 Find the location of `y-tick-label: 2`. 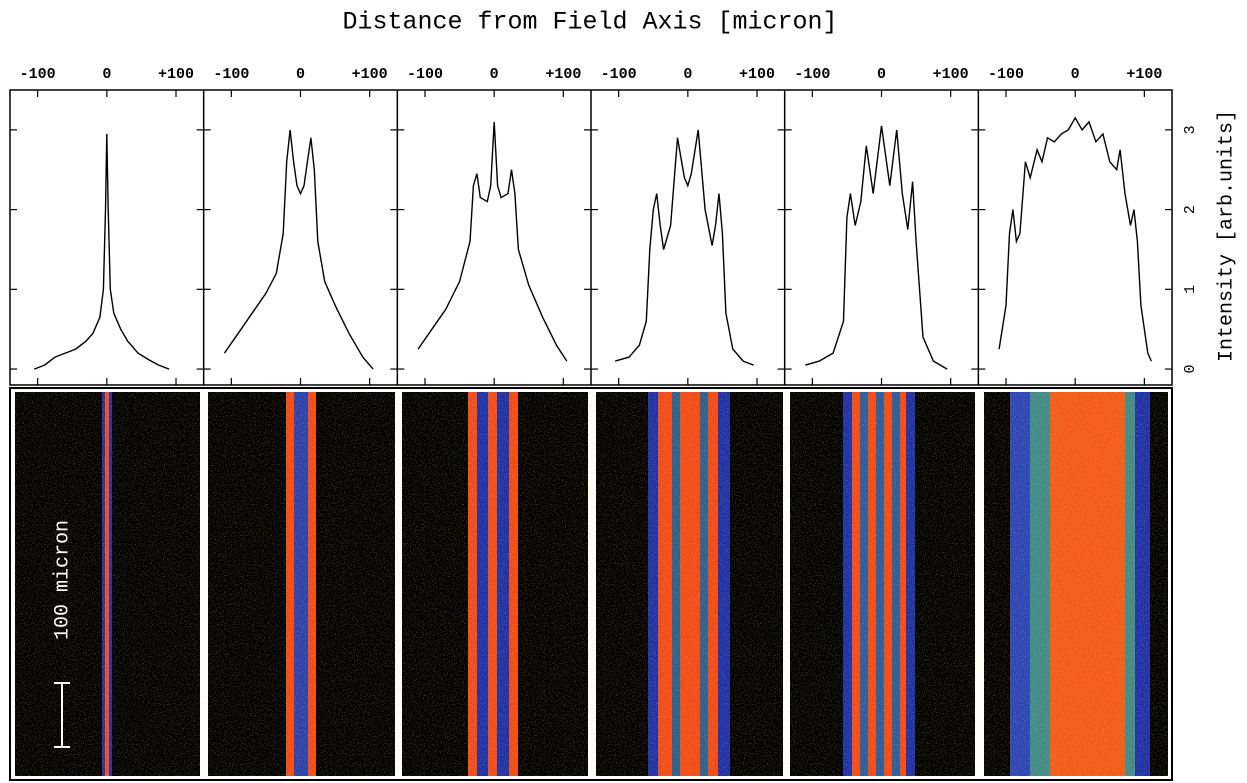

y-tick-label: 2 is located at coordinates (1190, 209).